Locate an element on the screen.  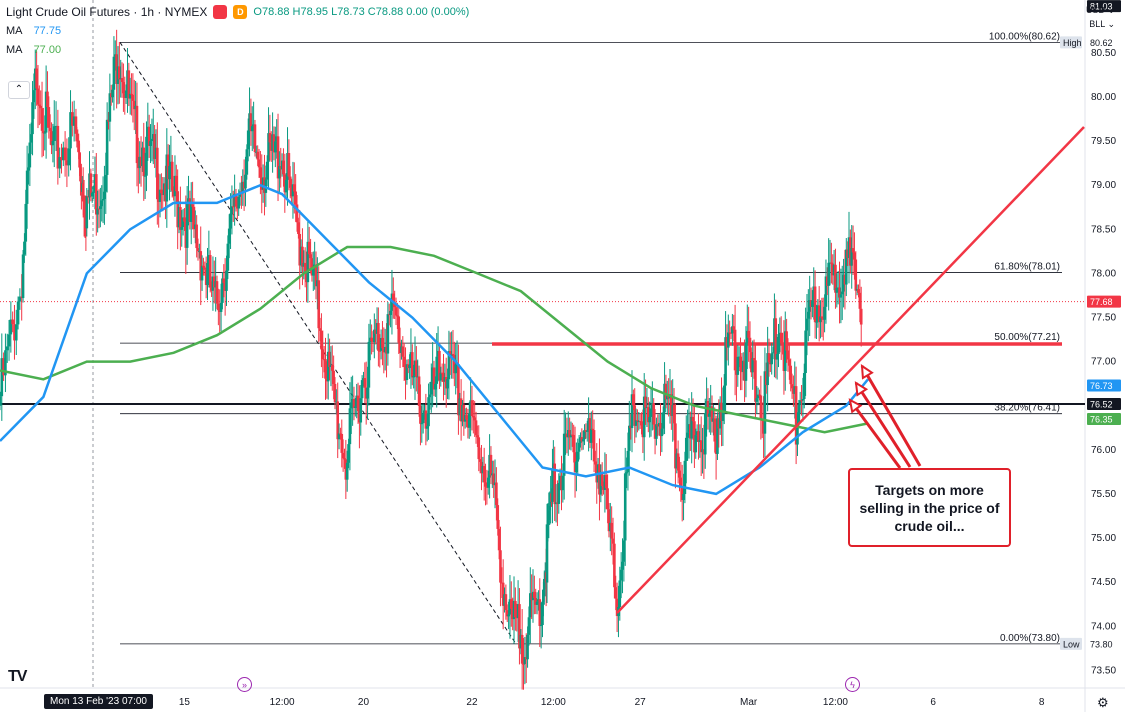
currency-selector: USD ⌄ is located at coordinates (1100, 10).